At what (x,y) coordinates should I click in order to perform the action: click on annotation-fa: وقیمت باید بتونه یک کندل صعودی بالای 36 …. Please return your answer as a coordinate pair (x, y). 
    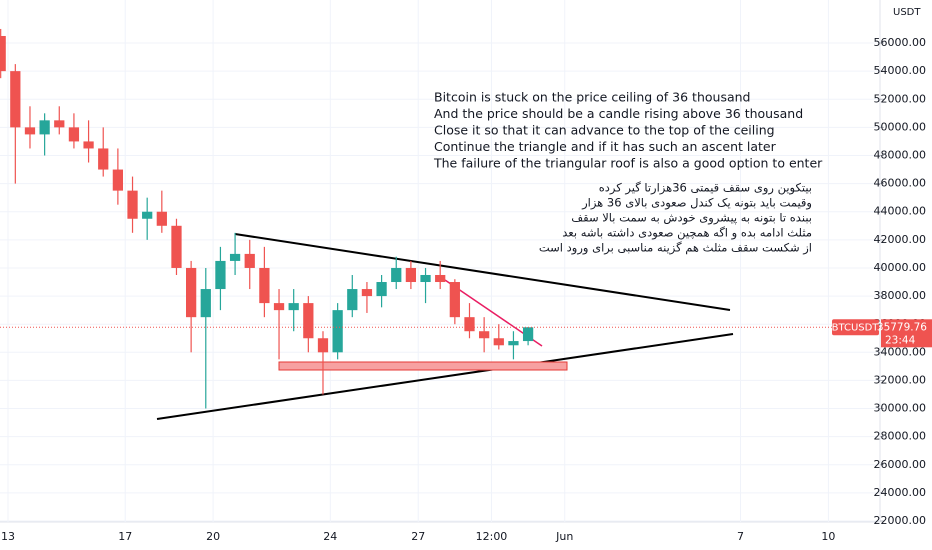
    Looking at the image, I should click on (696, 203).